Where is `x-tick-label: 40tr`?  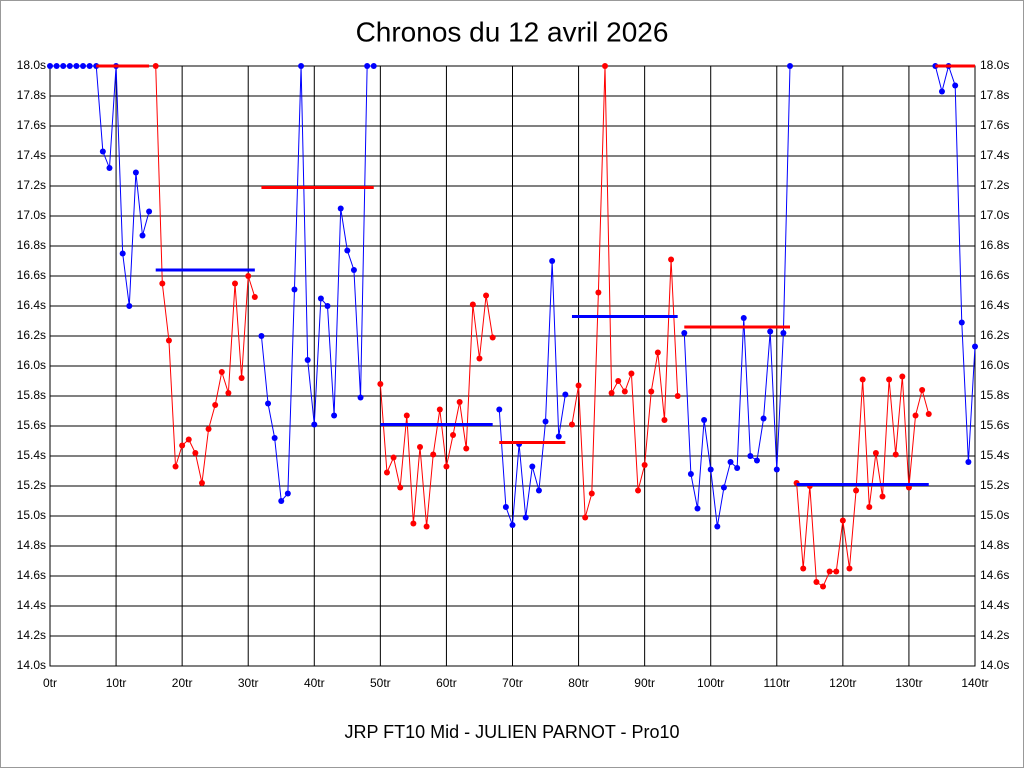
x-tick-label: 40tr is located at coordinates (314, 683).